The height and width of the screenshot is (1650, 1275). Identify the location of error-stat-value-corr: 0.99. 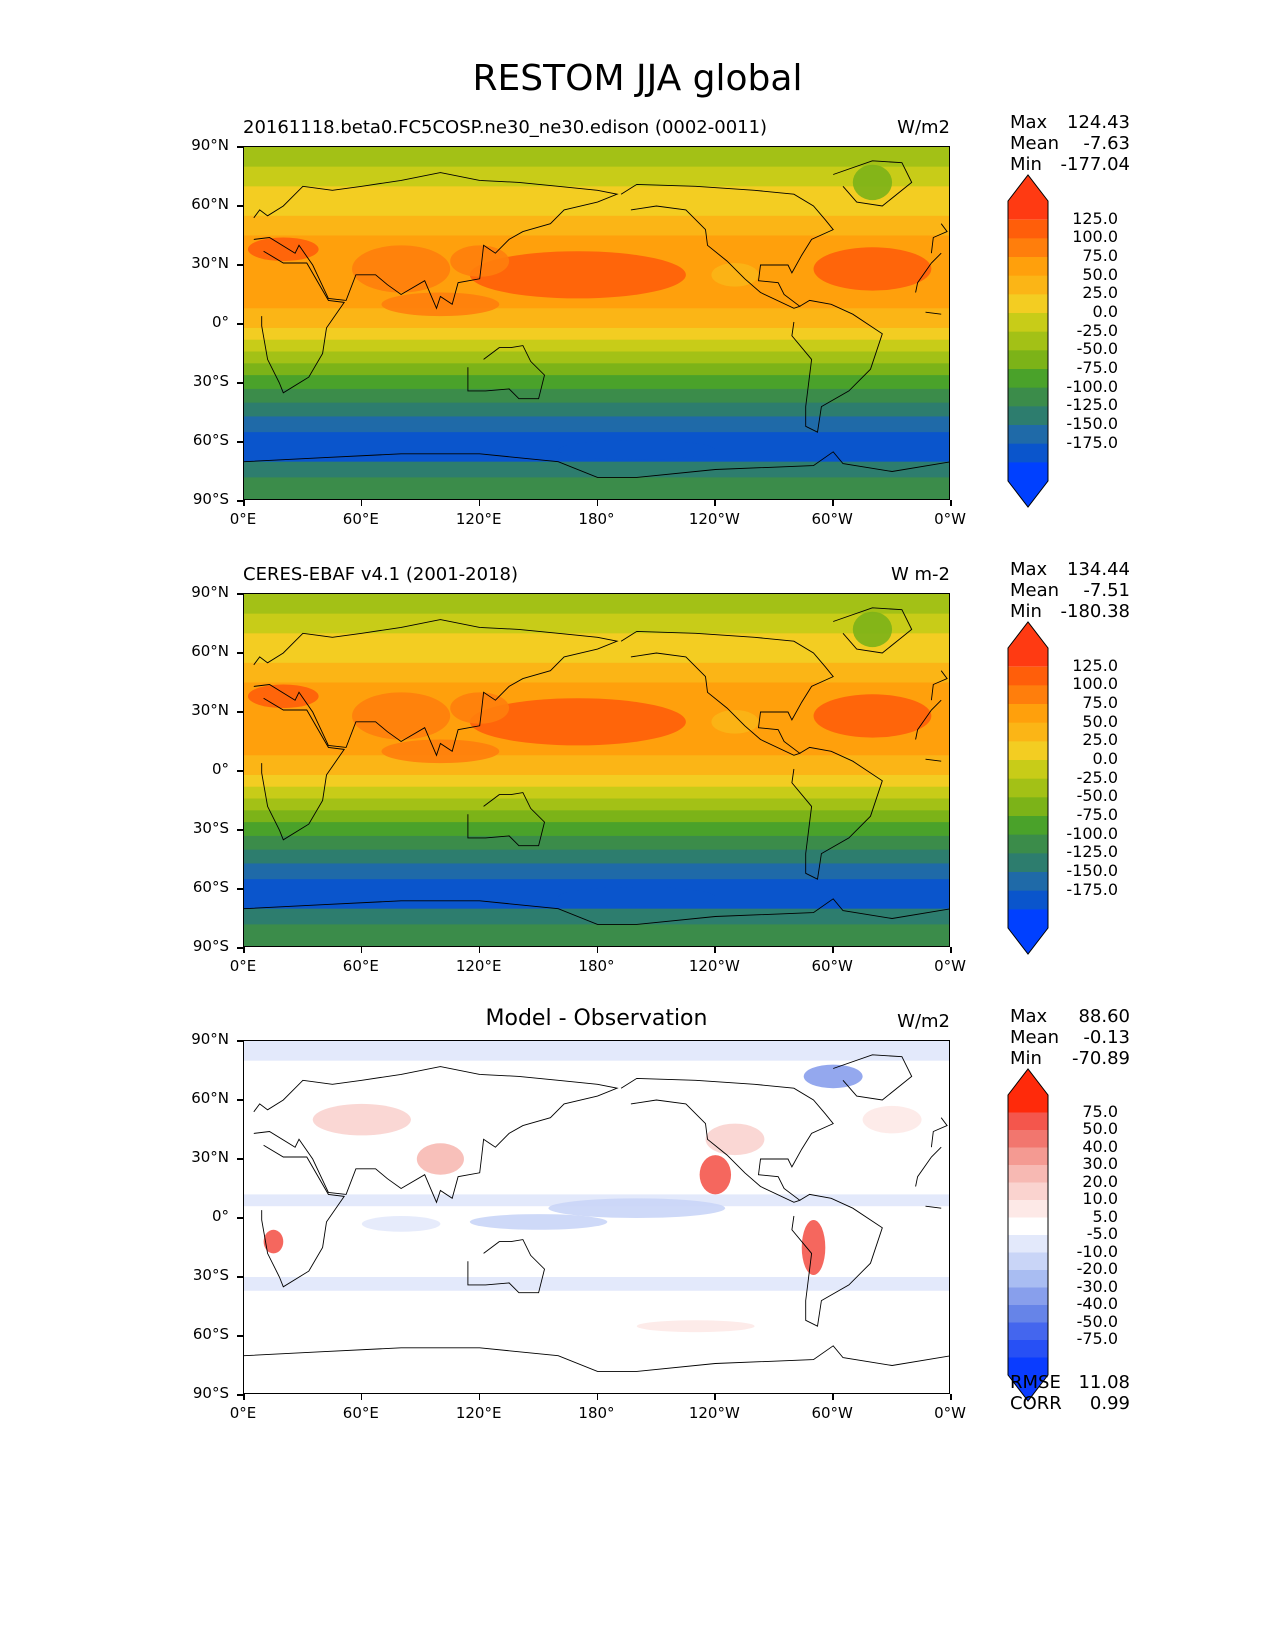
(1109, 1403).